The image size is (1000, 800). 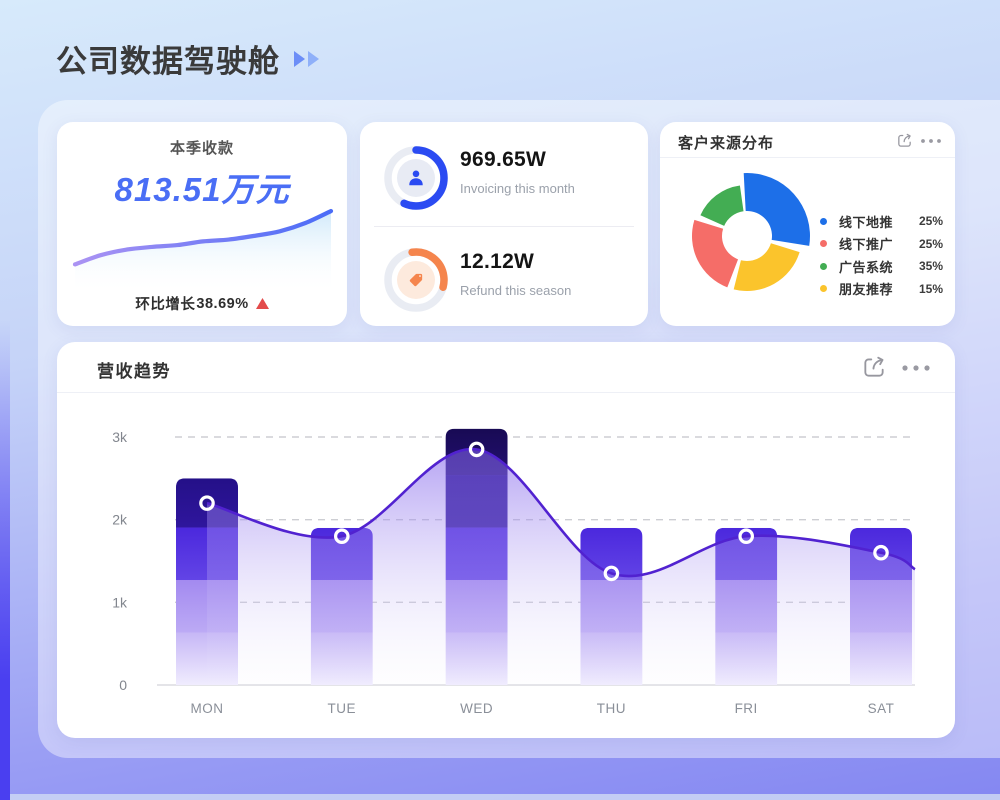 I want to click on donut-slices, so click(x=750, y=232).